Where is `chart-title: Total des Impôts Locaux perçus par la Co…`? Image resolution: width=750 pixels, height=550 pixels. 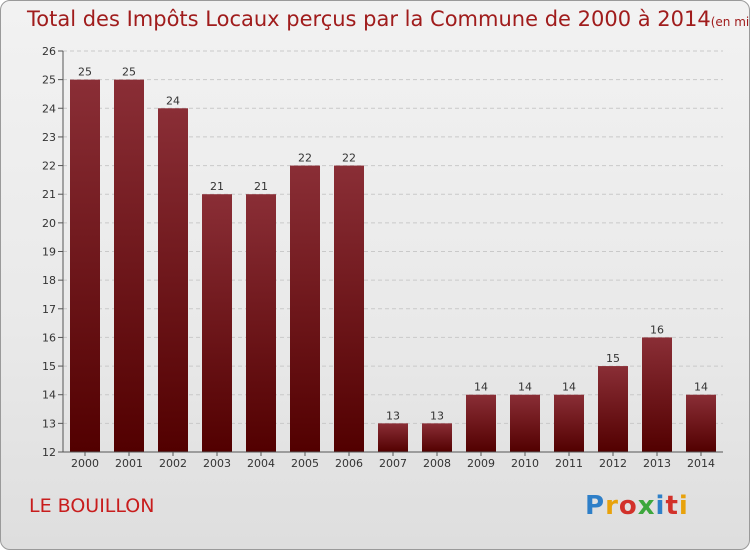 chart-title: Total des Impôts Locaux perçus par la Co… is located at coordinates (388, 19).